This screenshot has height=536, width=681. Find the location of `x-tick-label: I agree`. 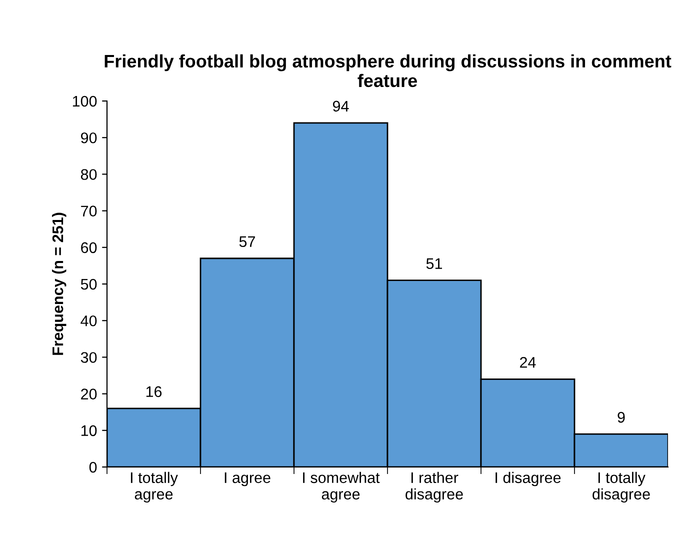

x-tick-label: I agree is located at coordinates (247, 479).